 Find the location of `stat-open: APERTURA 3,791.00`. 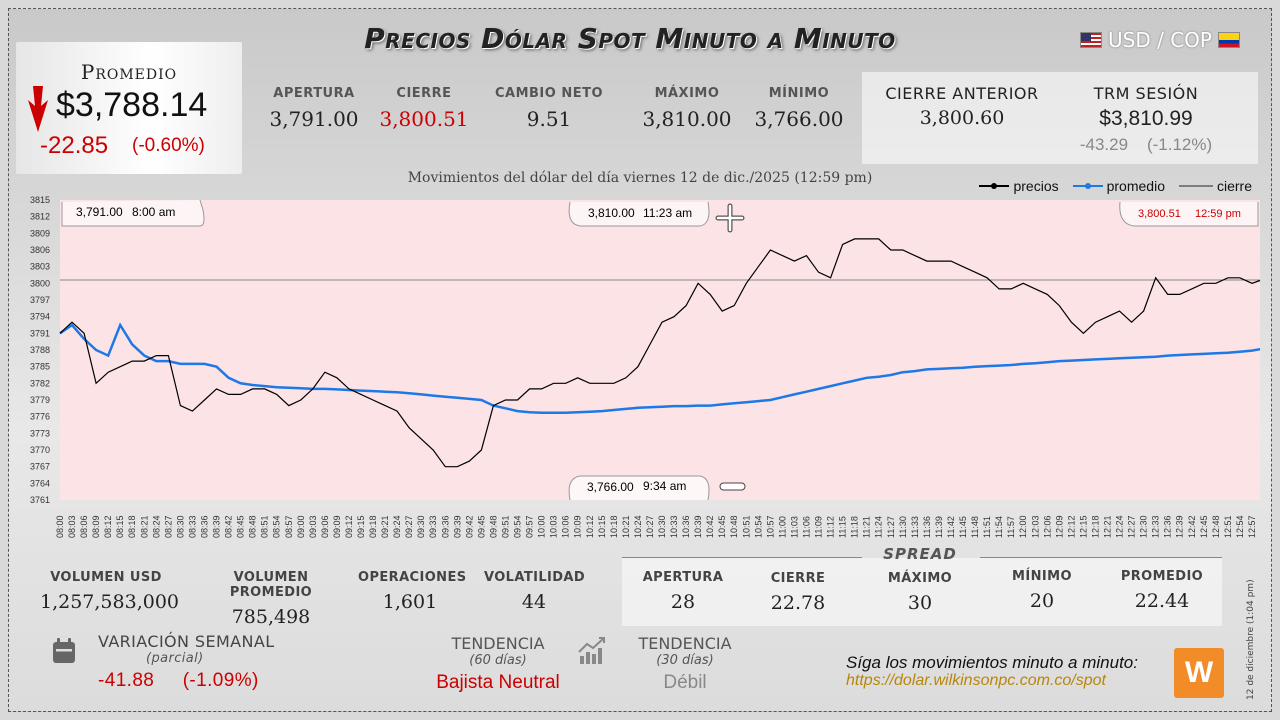

stat-open: APERTURA 3,791.00 is located at coordinates (314, 108).